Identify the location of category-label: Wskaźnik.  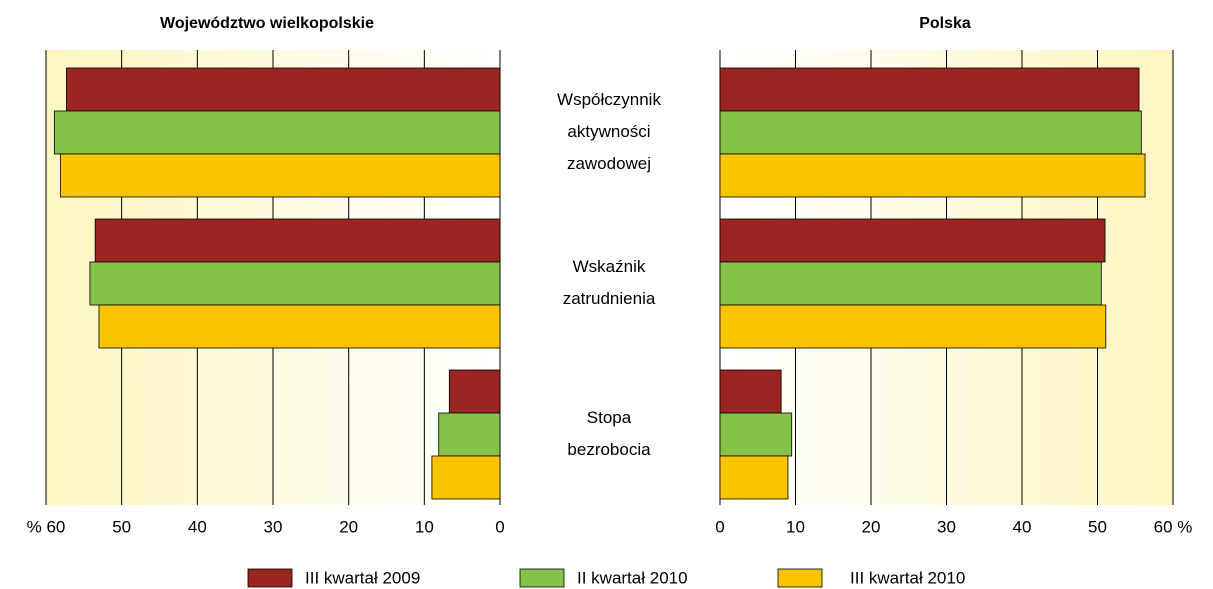
(609, 266).